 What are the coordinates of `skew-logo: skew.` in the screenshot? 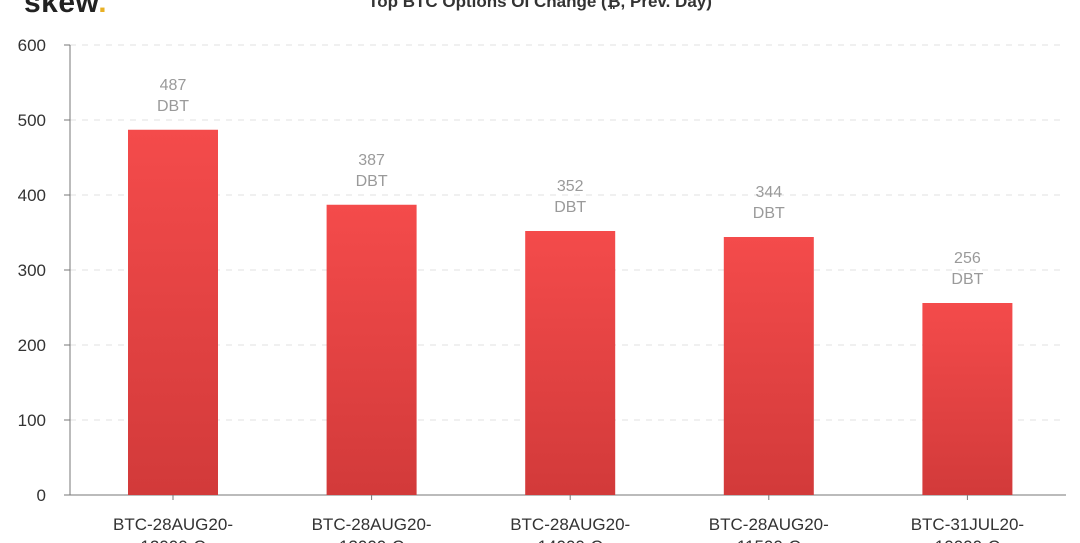 It's located at (66, 9).